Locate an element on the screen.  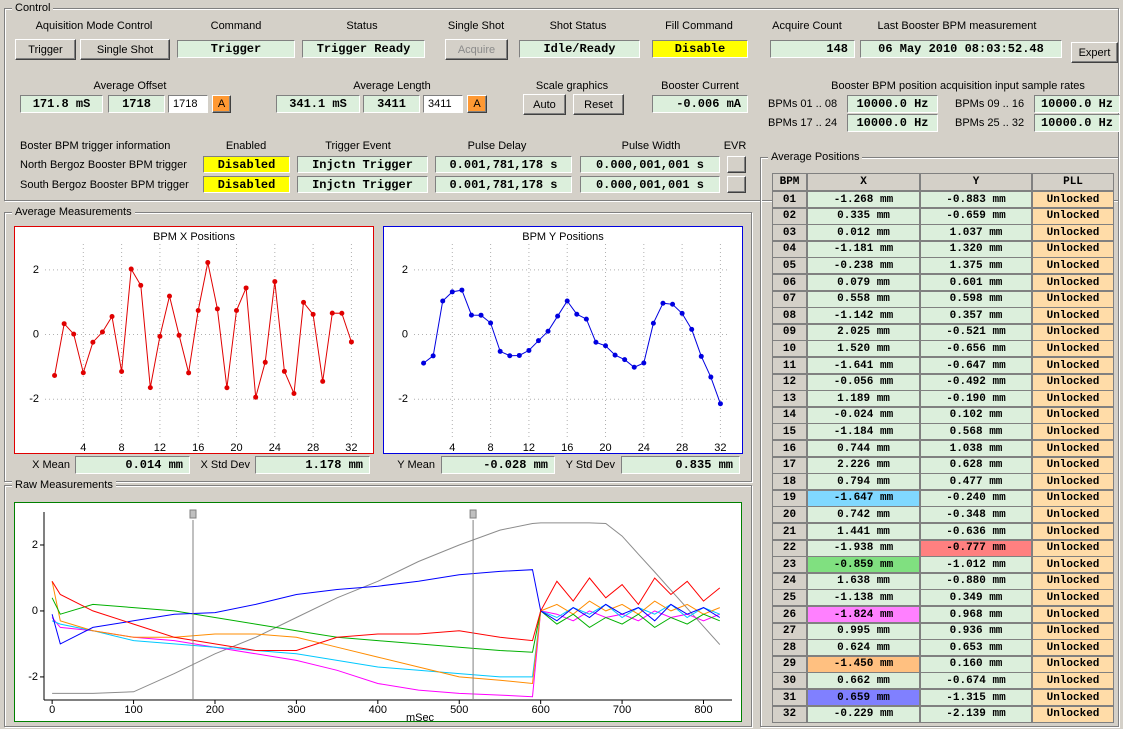
field-label: Average Length is located at coordinates (392, 86).